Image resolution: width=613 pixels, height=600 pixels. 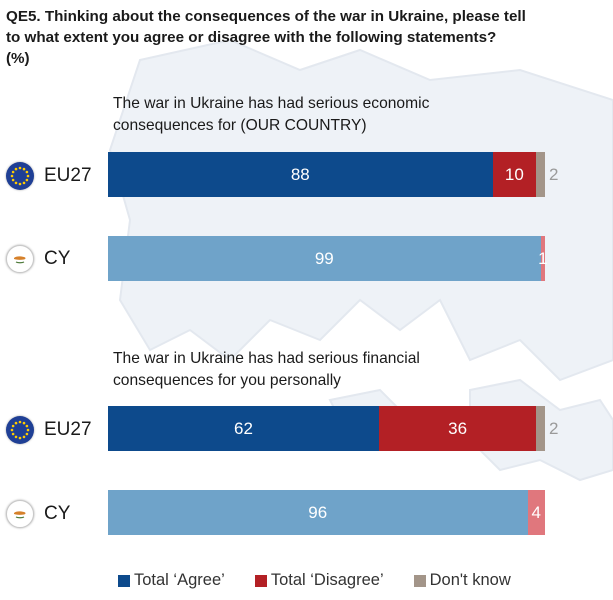 I want to click on chart-1-dont-know-label-eu27: 2, so click(x=554, y=174).